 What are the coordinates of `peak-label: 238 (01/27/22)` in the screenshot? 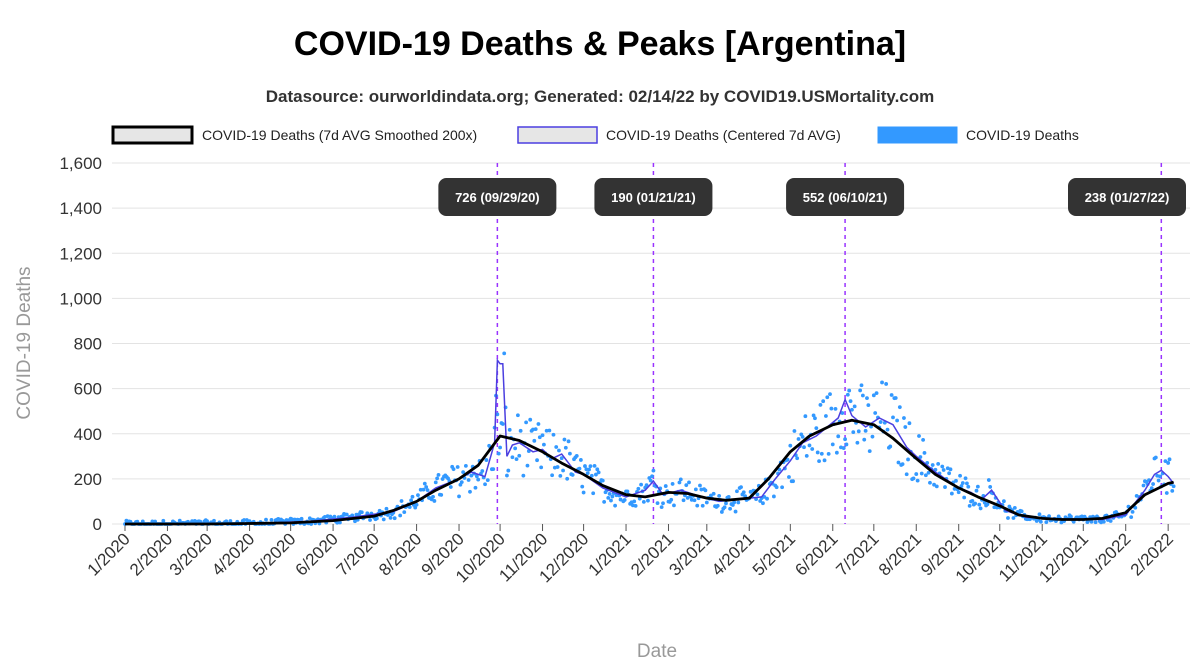 It's located at (1127, 197).